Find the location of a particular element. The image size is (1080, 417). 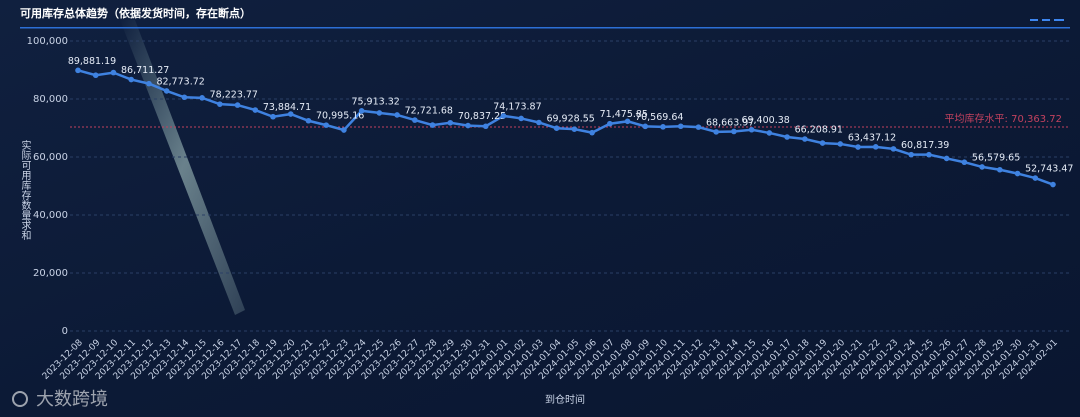

data-label: 70,569.64 is located at coordinates (659, 117).